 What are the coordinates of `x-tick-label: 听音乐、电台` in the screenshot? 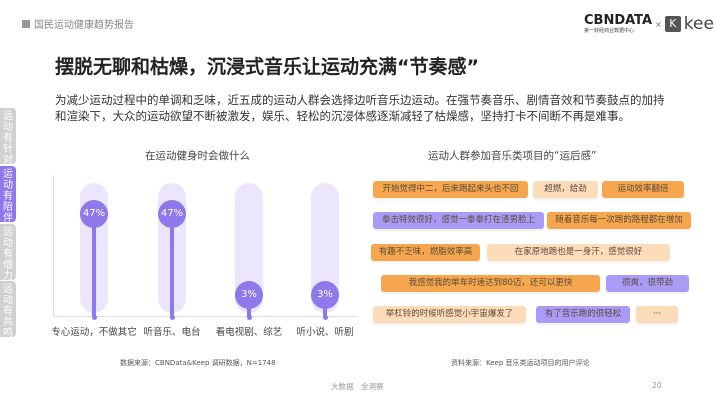 It's located at (172, 332).